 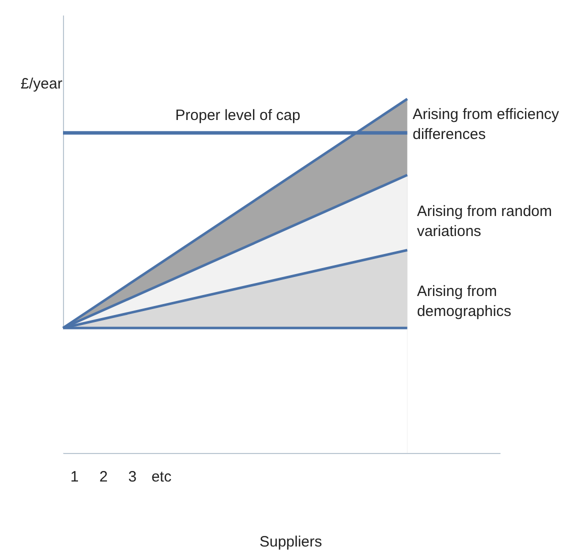 I want to click on annotation: Proper level of cap, so click(x=237, y=115).